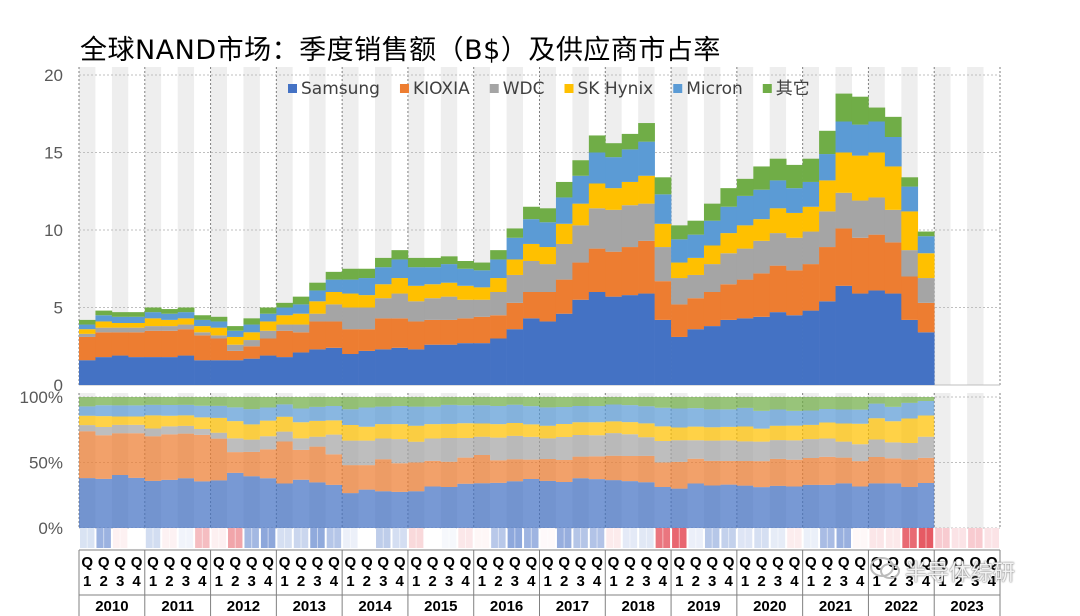 The width and height of the screenshot is (1080, 616). What do you see at coordinates (893, 581) in the screenshot?
I see `quarter-number-label: 2` at bounding box center [893, 581].